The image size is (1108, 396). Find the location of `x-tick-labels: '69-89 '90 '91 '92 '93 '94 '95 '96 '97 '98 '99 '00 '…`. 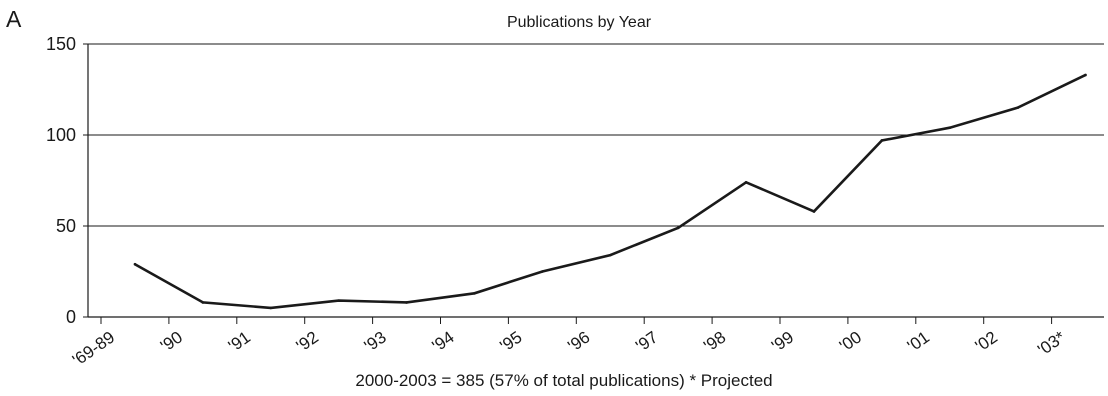

x-tick-labels: '69-89 '90 '91 '92 '93 '94 '95 '96 '97 '98 '99 '00 '… is located at coordinates (569, 348).